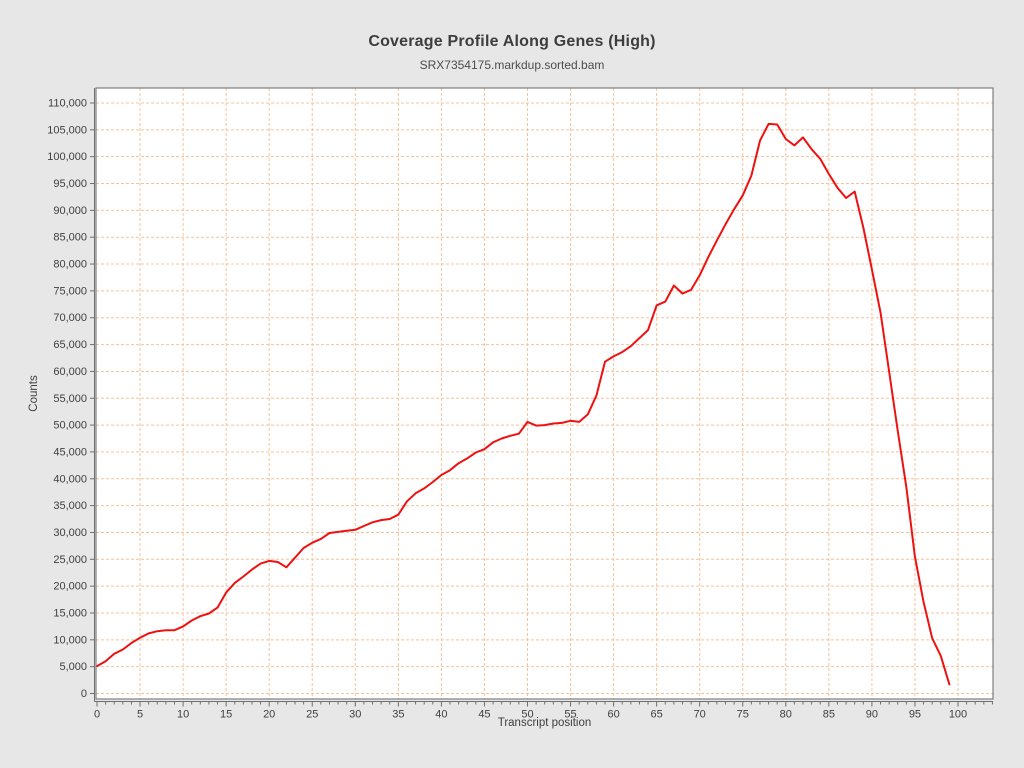 The width and height of the screenshot is (1024, 768). I want to click on x-tick-label: 90, so click(872, 715).